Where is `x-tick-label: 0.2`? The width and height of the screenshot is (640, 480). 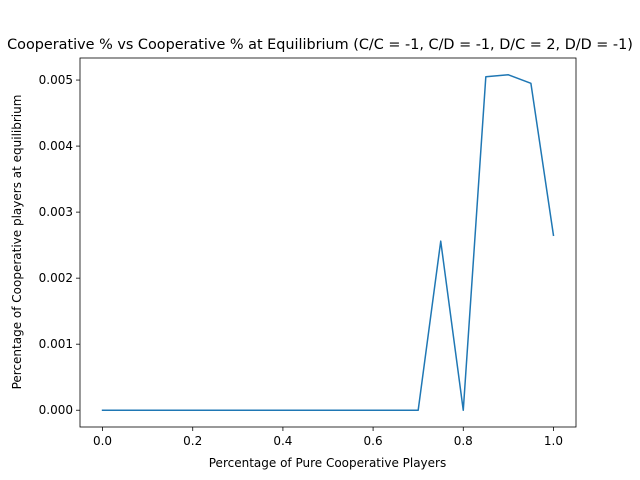
x-tick-label: 0.2 is located at coordinates (192, 441).